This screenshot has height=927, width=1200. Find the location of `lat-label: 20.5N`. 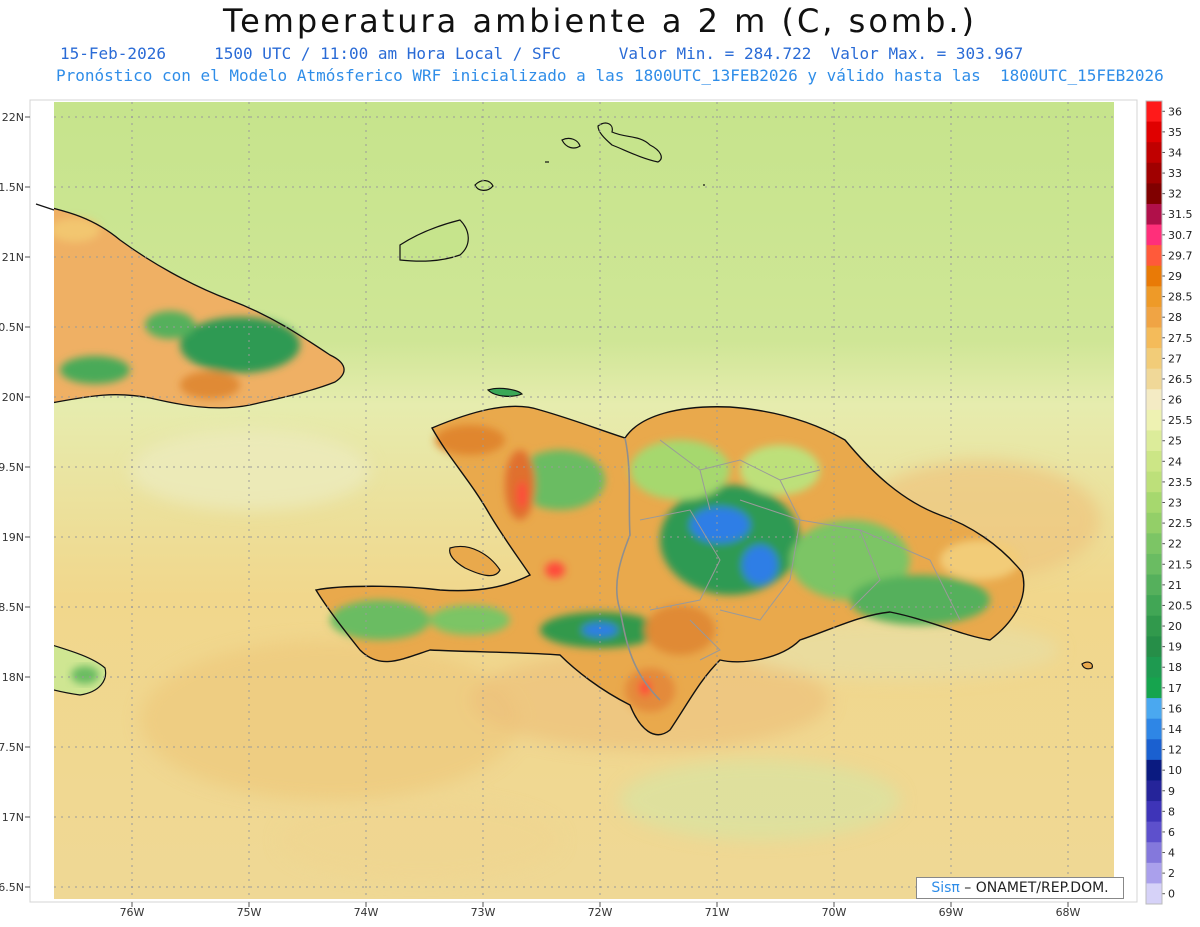

lat-label: 20.5N is located at coordinates (12, 327).